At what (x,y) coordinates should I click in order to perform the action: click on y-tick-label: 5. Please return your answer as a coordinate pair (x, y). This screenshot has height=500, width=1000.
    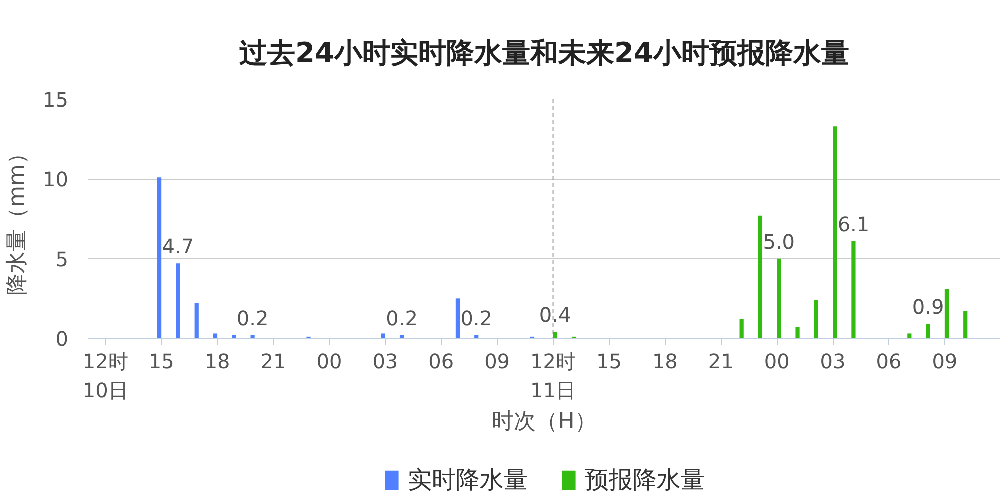
    Looking at the image, I should click on (62, 259).